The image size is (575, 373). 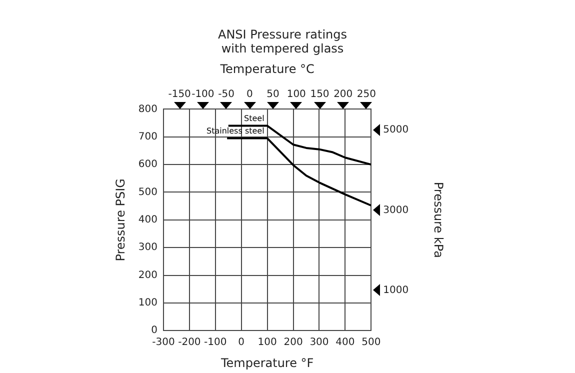 What do you see at coordinates (396, 290) in the screenshot?
I see `y2-tick-label: 1000` at bounding box center [396, 290].